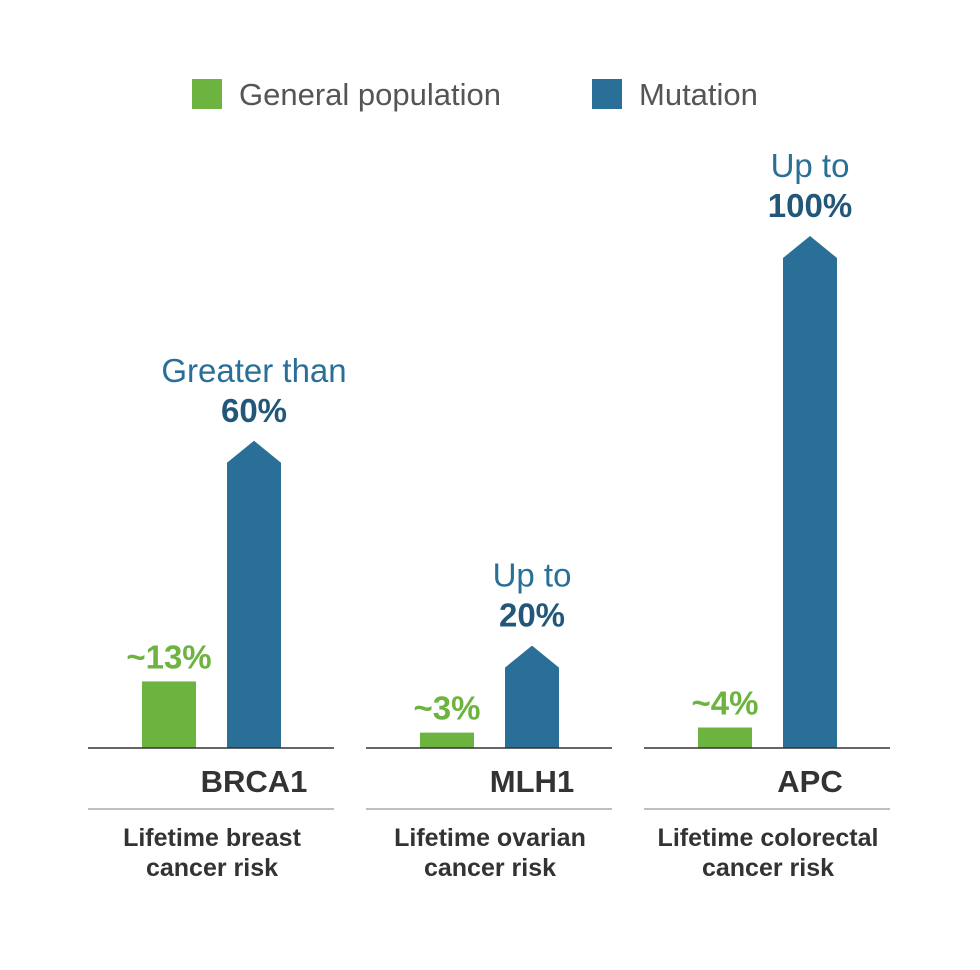 The width and height of the screenshot is (980, 970). I want to click on category-label: MLH1, so click(532, 781).